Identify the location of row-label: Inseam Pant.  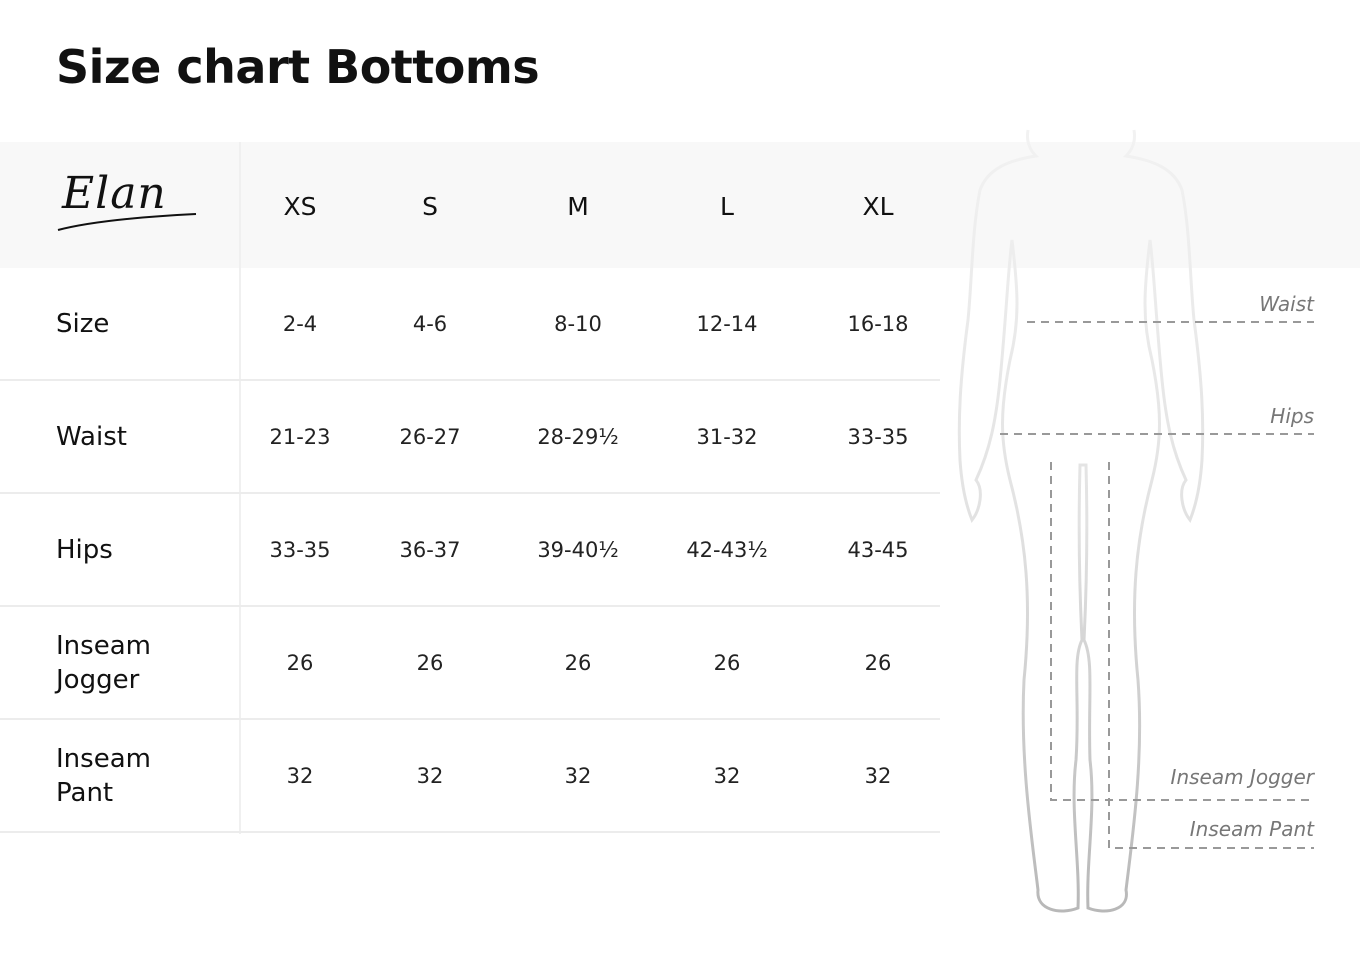
(103, 775).